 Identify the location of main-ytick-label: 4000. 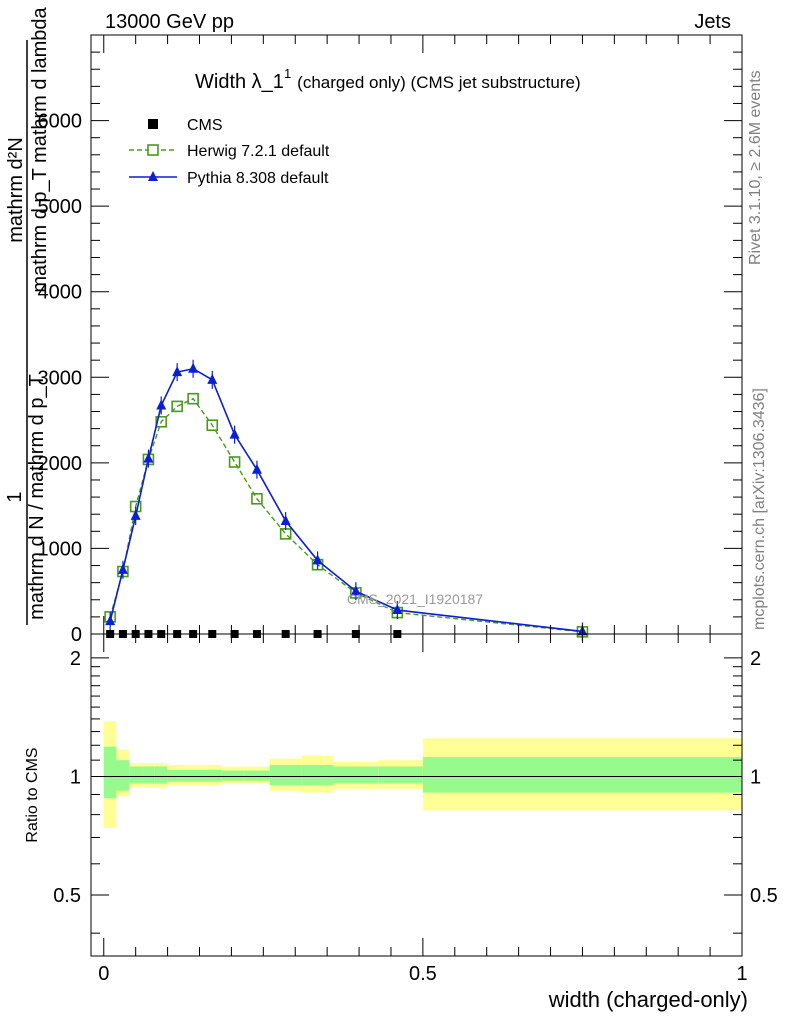
(60, 293).